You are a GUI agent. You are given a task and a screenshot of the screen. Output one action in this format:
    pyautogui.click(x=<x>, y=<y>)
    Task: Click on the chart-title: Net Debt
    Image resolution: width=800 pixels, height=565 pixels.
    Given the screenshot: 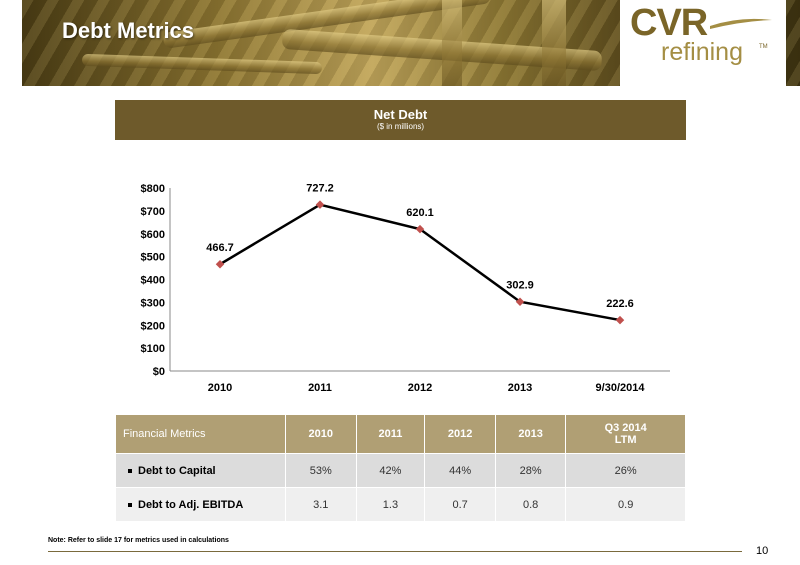 What is the action you would take?
    pyautogui.click(x=400, y=114)
    